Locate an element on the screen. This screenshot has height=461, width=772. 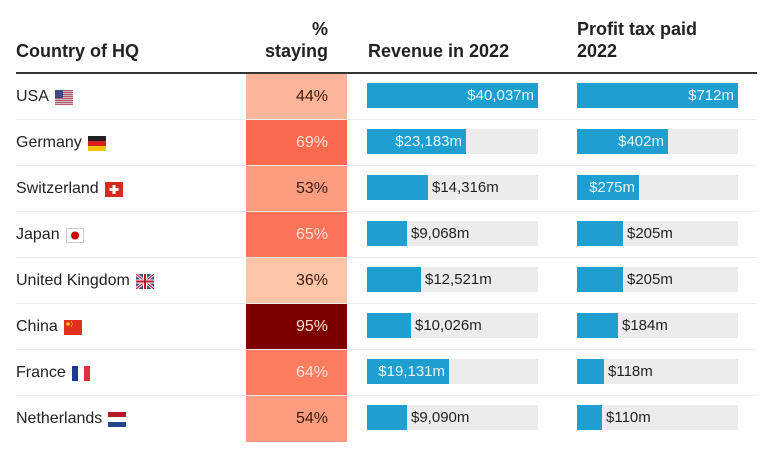
country-cell: France is located at coordinates (53, 373).